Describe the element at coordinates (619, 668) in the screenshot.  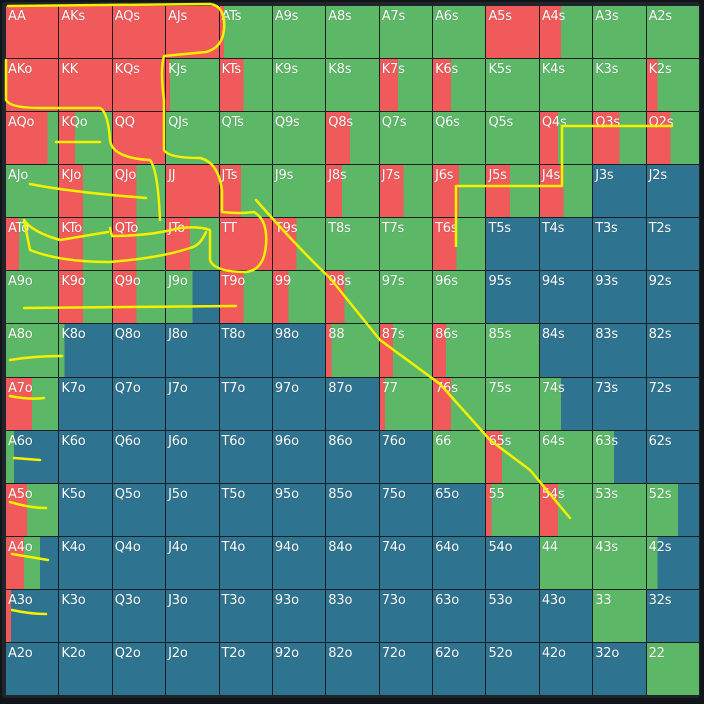
I see `hand-cell-32o: 32o` at that location.